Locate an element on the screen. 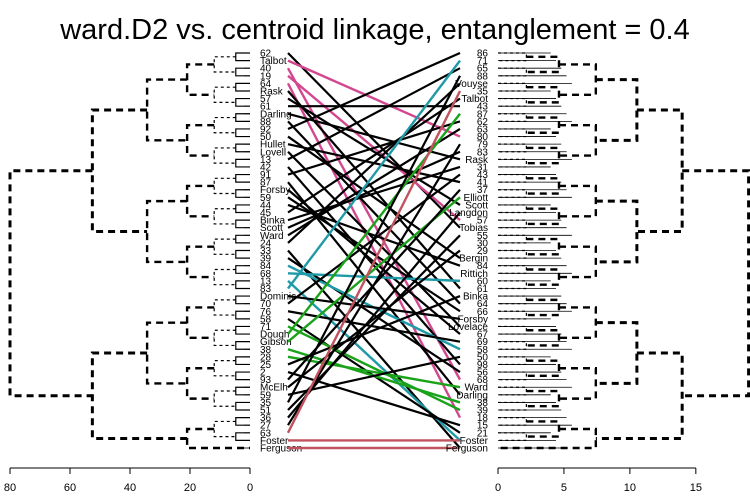 This screenshot has width=750, height=500. left-leaf-label: 19 is located at coordinates (266, 76).